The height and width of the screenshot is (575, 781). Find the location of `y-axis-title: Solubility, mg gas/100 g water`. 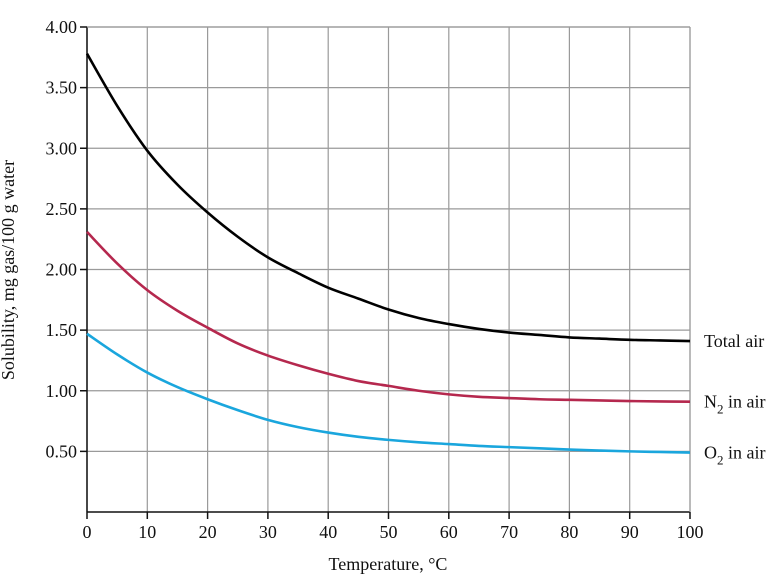

y-axis-title: Solubility, mg gas/100 g water is located at coordinates (9, 270).